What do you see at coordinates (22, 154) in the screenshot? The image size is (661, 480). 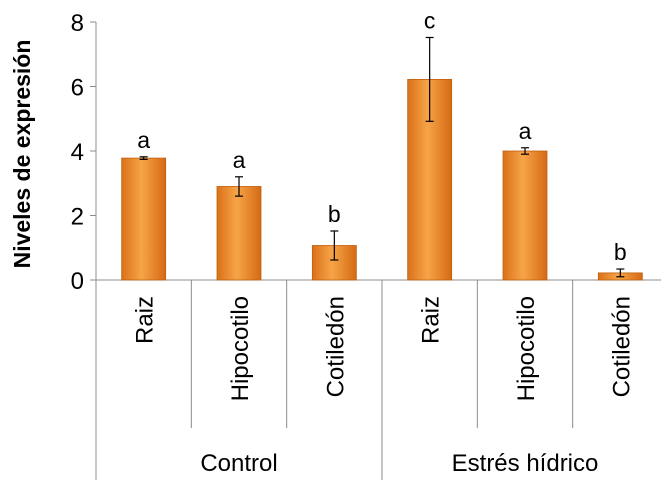 I see `y-axis-label: Niveles de expresión` at bounding box center [22, 154].